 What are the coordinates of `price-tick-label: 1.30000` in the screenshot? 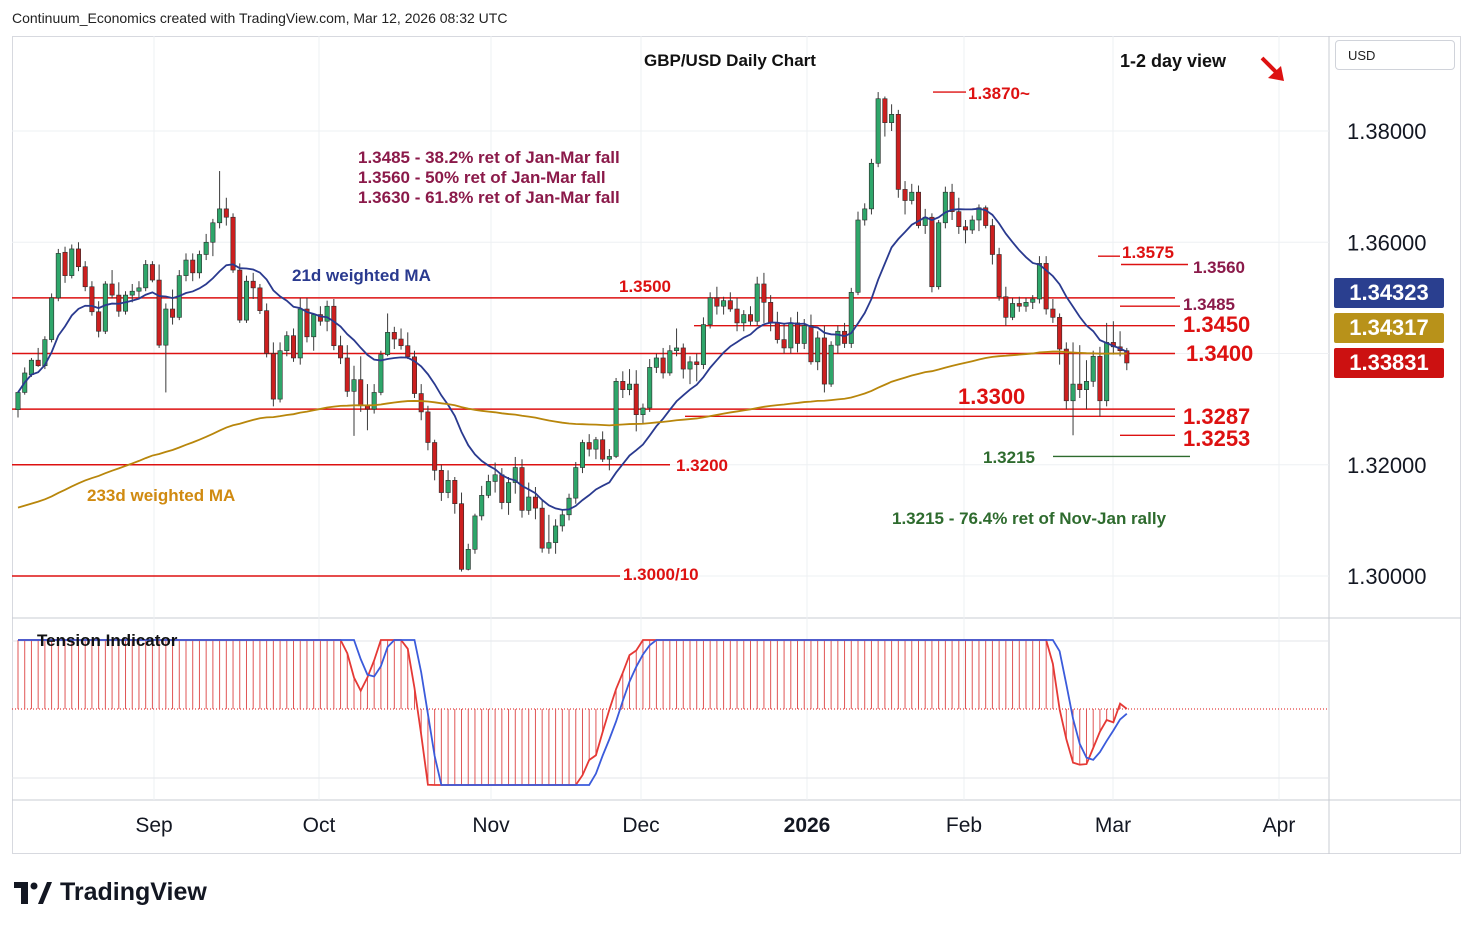 It's located at (1387, 576).